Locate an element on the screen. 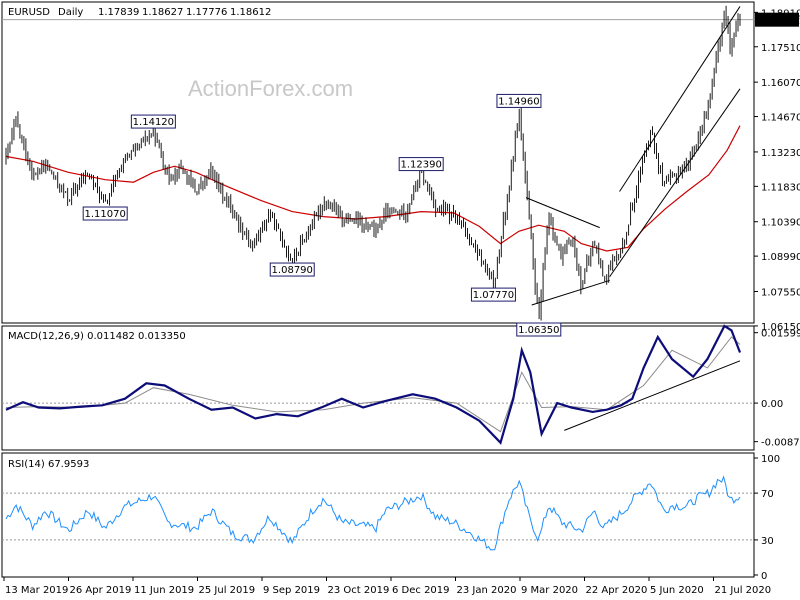  price-tick-label: 1.10390 is located at coordinates (780, 223).